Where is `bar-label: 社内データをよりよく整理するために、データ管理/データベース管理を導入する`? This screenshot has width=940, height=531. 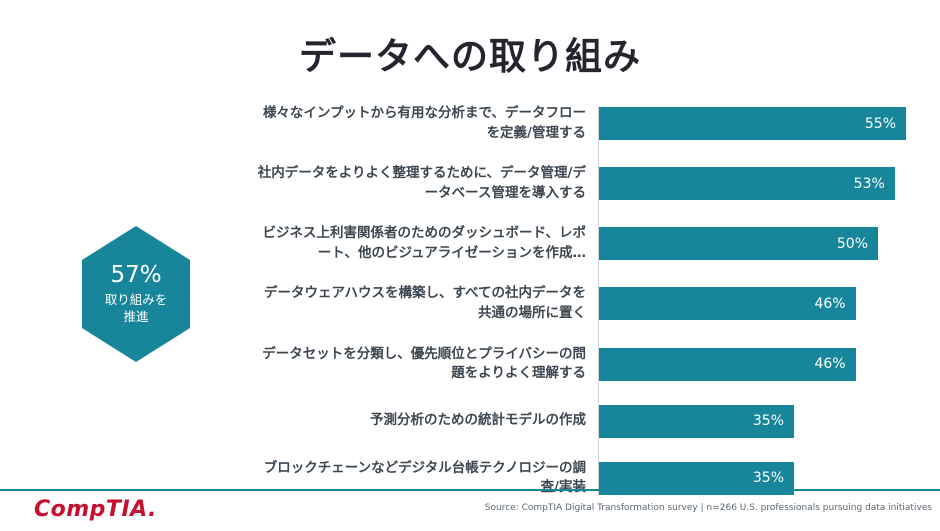 bar-label: 社内データをよりよく整理するために、データ管理/データベース管理を導入する is located at coordinates (421, 183).